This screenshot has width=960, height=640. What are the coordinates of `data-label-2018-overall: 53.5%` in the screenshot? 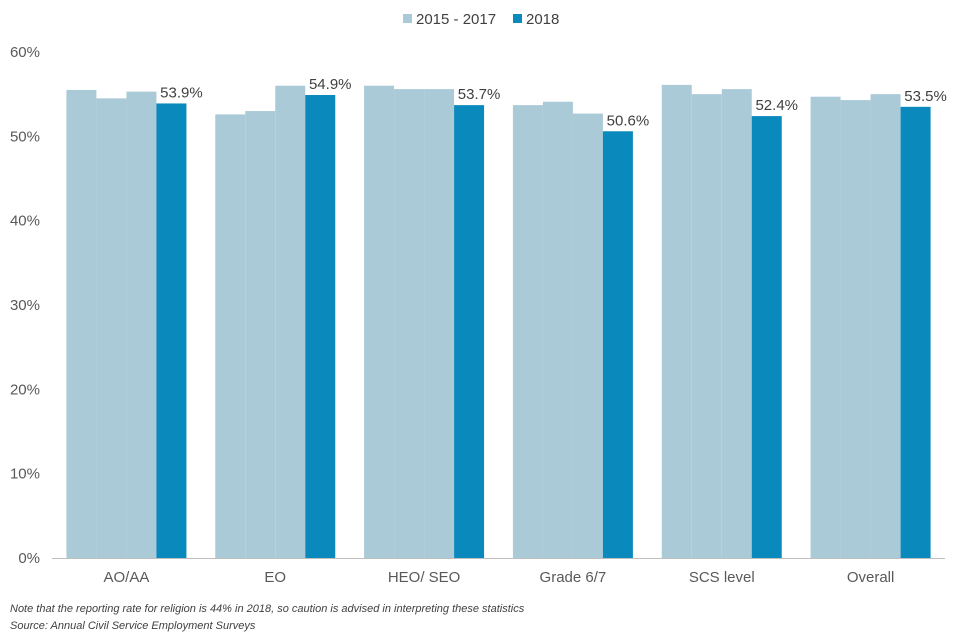 It's located at (925, 96).